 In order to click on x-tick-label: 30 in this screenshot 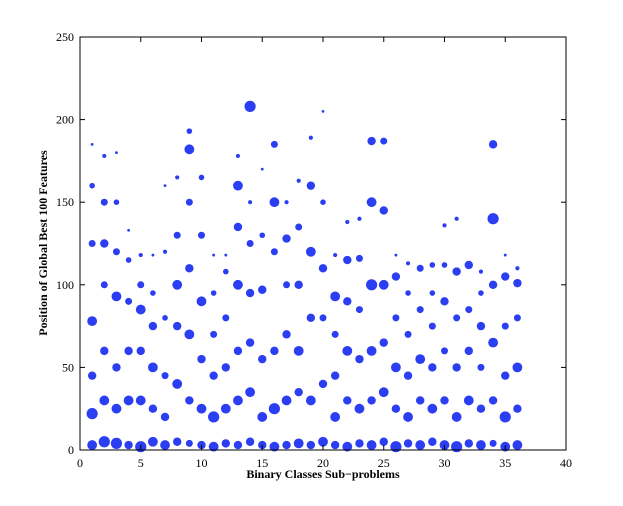, I will do `click(445, 463)`.